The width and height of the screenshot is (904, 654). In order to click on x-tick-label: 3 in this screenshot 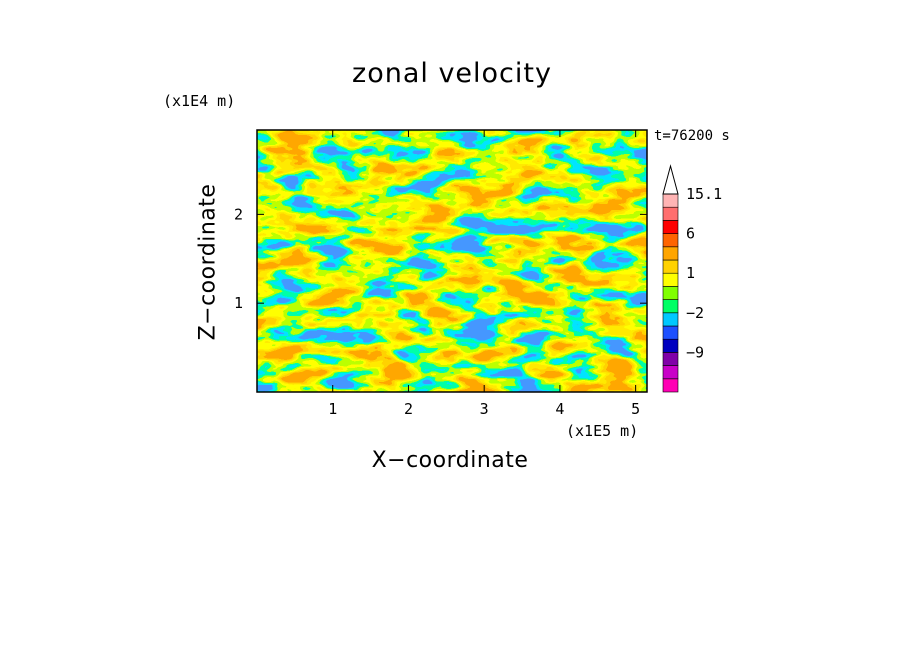, I will do `click(484, 409)`.